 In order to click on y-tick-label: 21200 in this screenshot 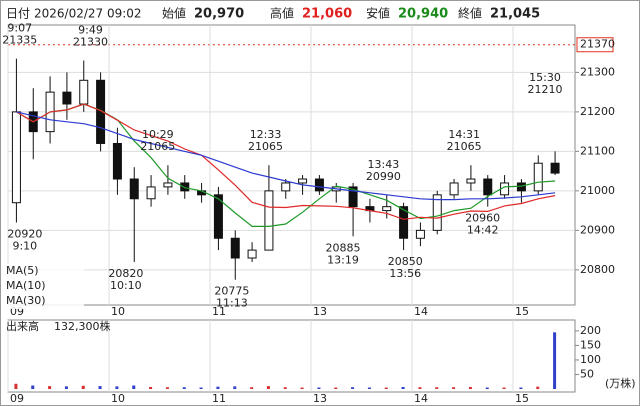, I will do `click(597, 111)`.